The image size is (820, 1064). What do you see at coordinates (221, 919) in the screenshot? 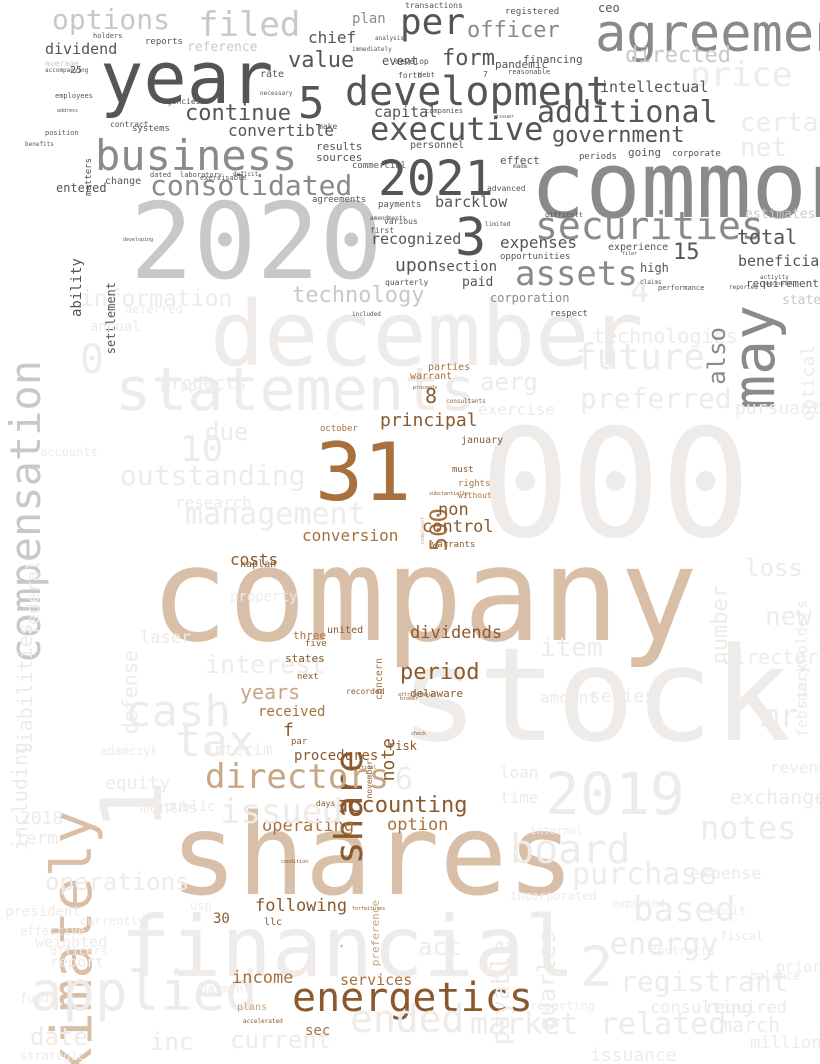
I see `cloud-word: 30` at bounding box center [221, 919].